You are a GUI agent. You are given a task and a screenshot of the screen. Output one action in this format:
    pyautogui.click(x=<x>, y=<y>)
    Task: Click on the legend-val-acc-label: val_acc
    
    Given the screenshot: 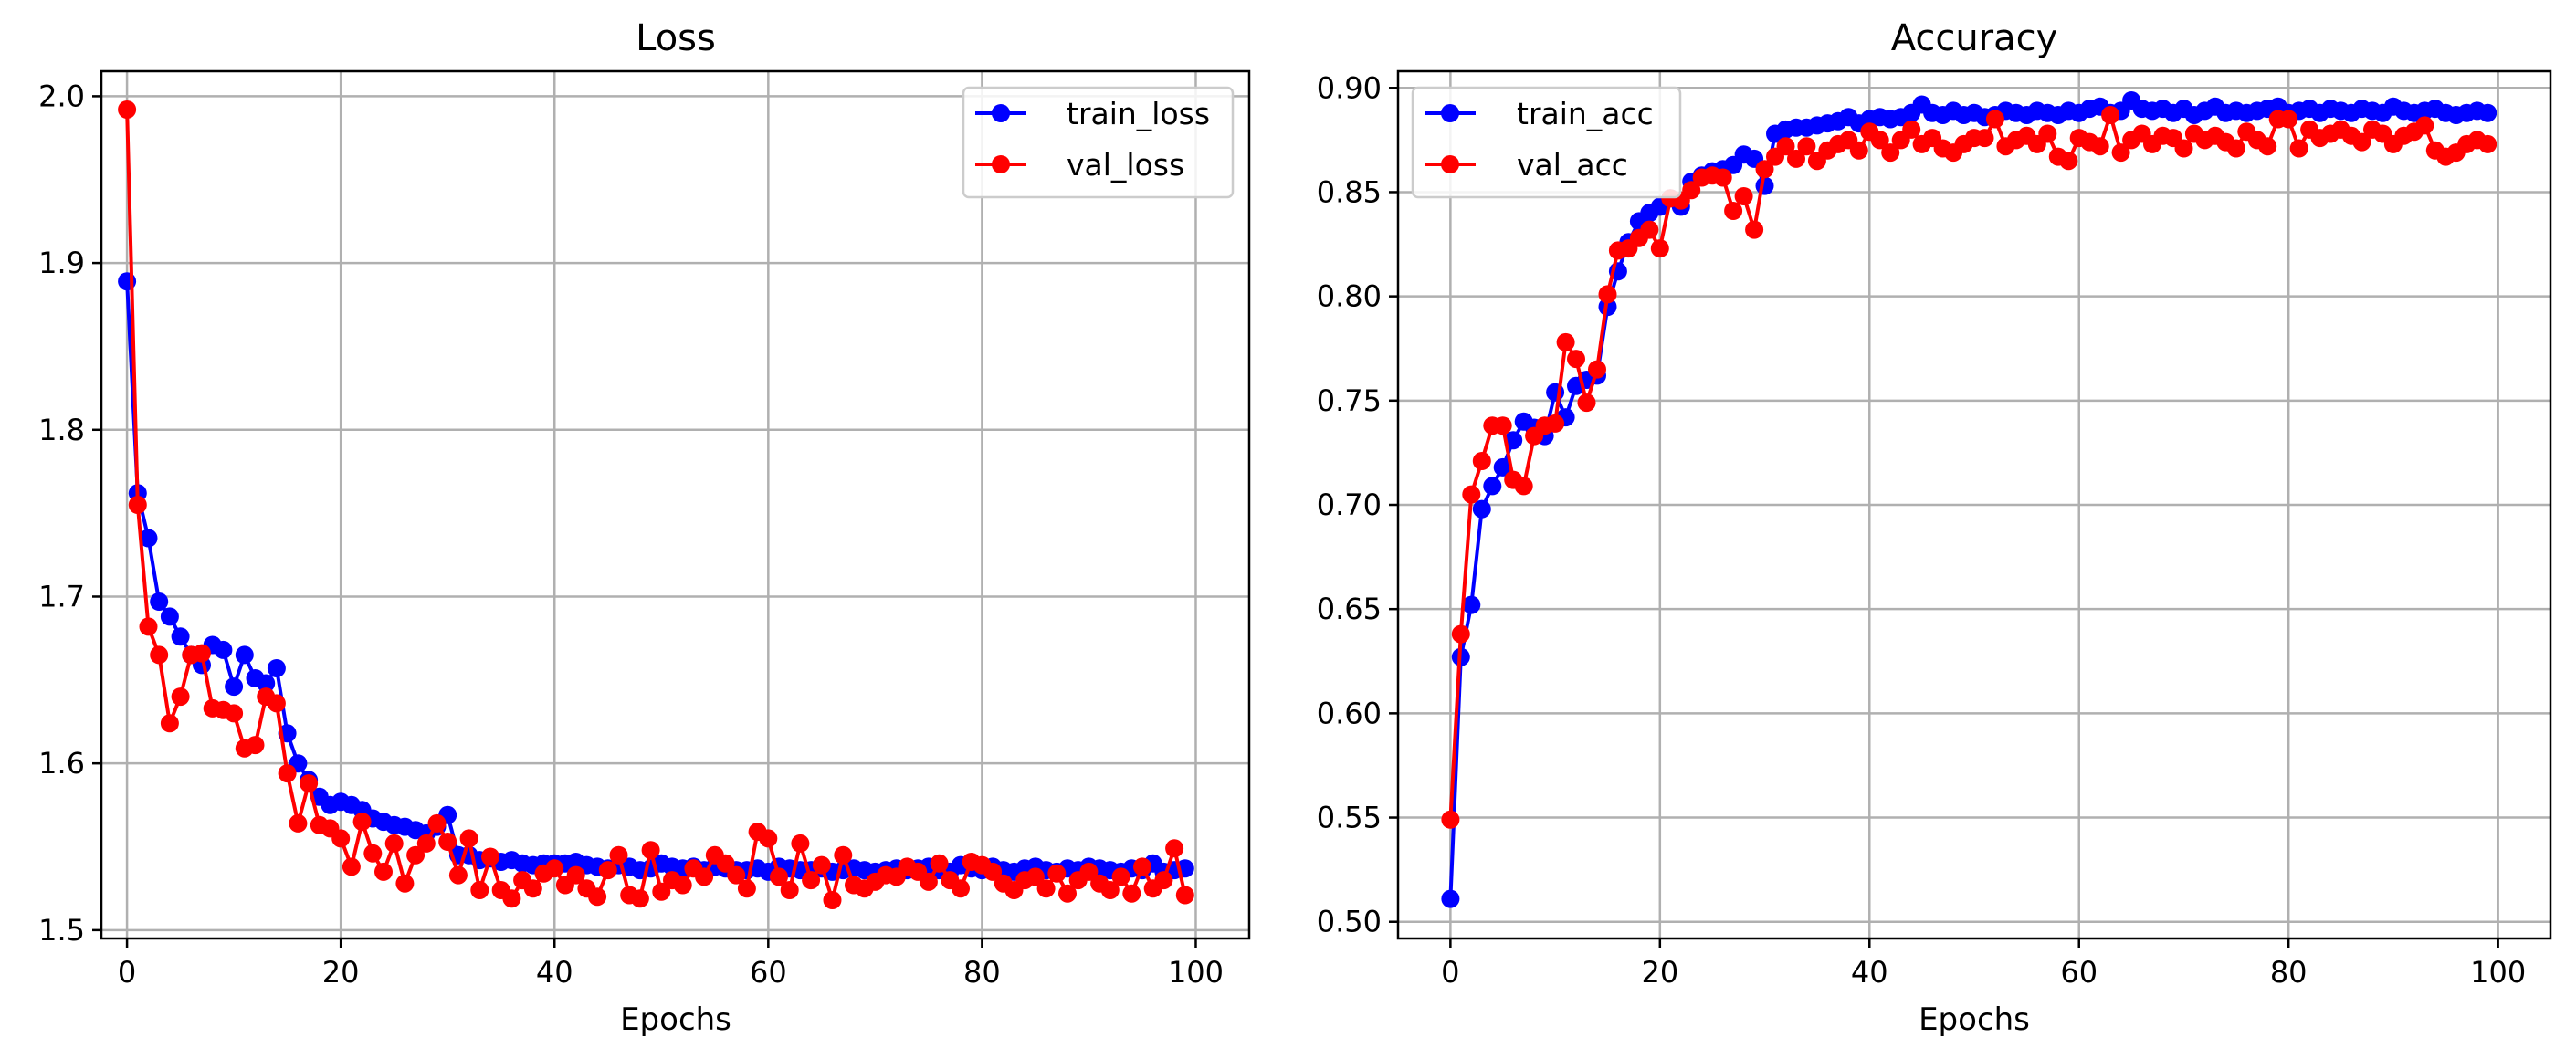 What is the action you would take?
    pyautogui.click(x=1572, y=165)
    